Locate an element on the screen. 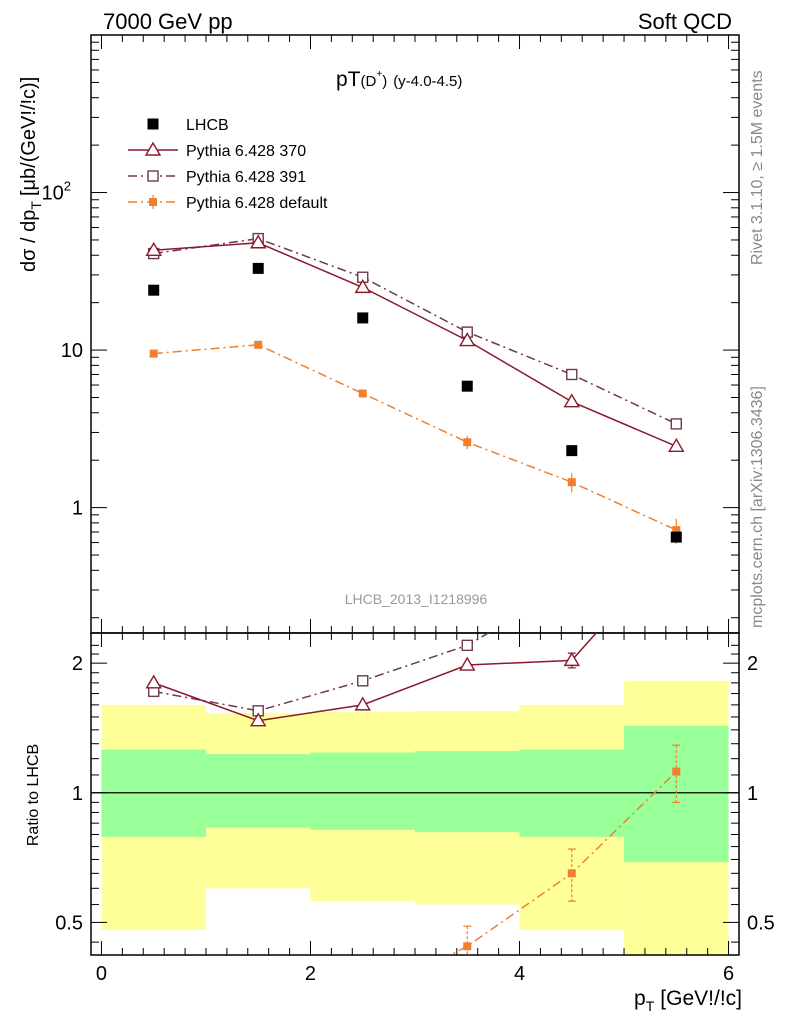 Image resolution: width=786 pixels, height=1029 pixels. side-label-top: Rivet 3.1.10, ≥ 1.5M events is located at coordinates (757, 167).